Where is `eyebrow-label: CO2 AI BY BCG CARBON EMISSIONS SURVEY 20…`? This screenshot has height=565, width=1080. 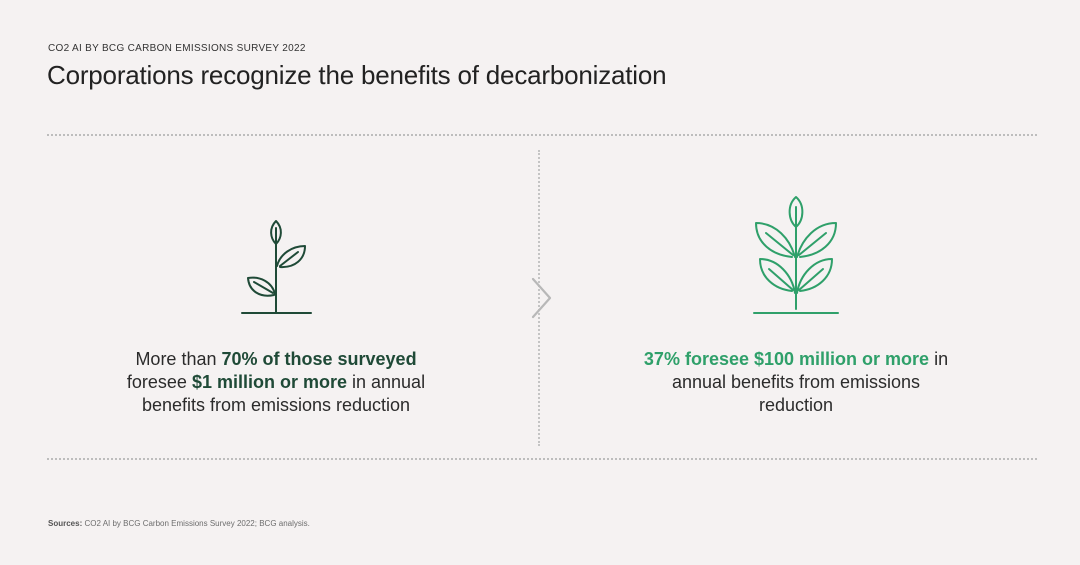
eyebrow-label: CO2 AI BY BCG CARBON EMISSIONS SURVEY 20… is located at coordinates (177, 48).